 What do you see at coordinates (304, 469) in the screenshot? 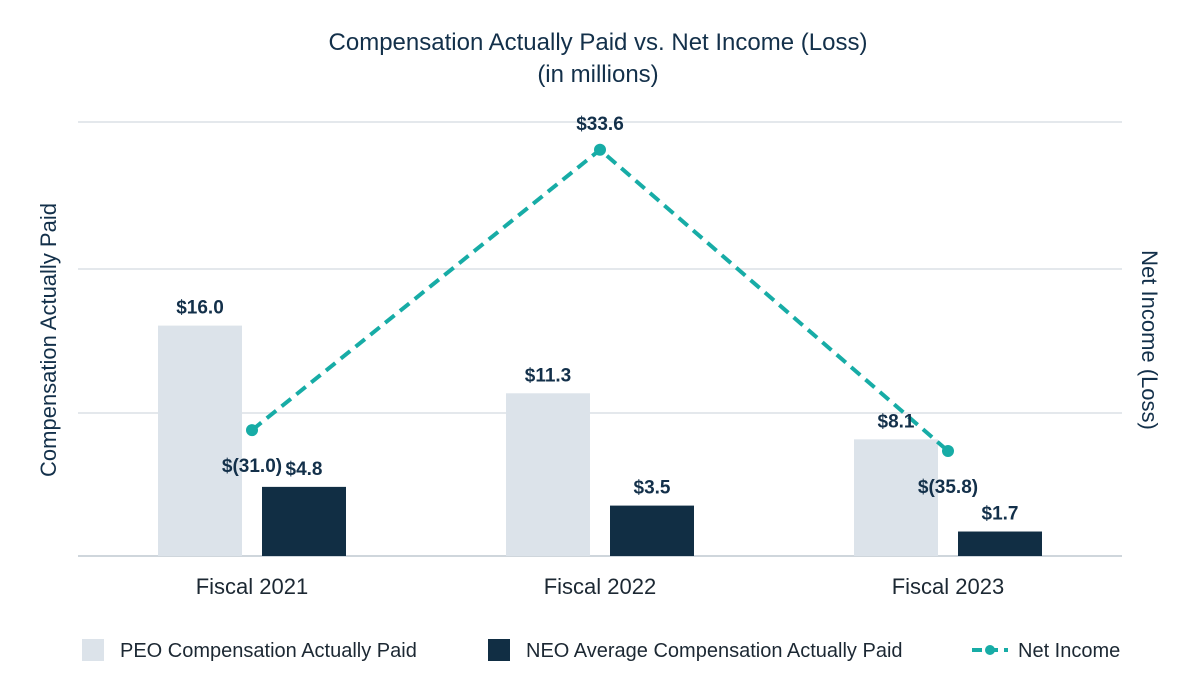
I see `bar-value-label: $4.8` at bounding box center [304, 469].